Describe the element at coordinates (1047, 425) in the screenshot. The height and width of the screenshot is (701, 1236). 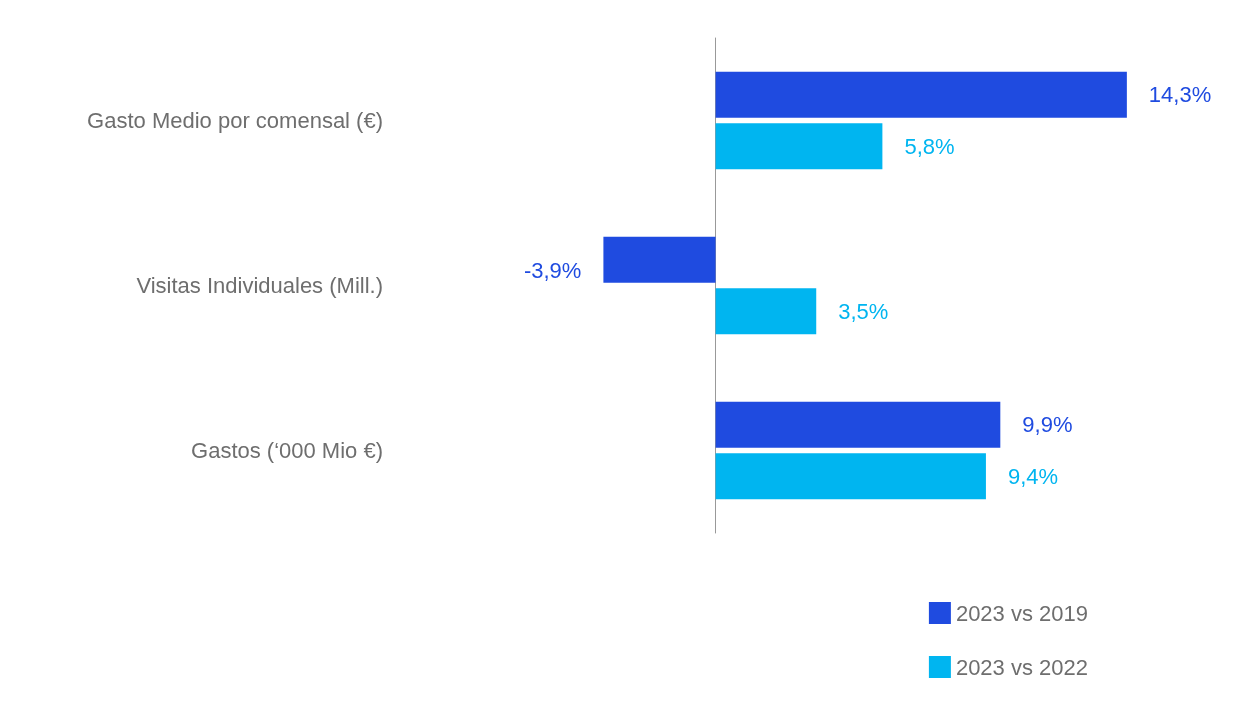
I see `data-label: 9,9%` at that location.